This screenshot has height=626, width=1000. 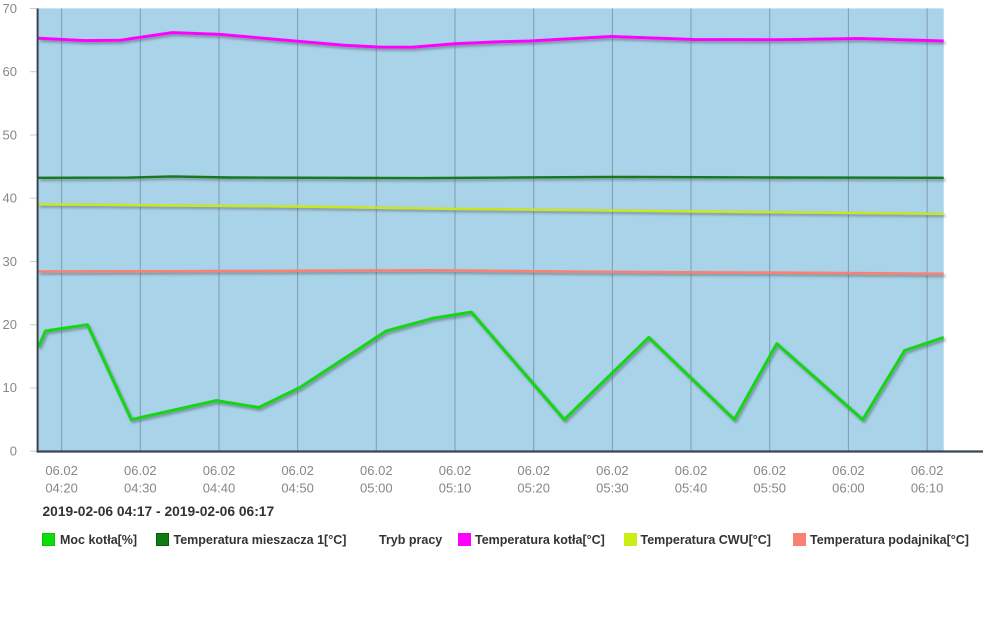 What do you see at coordinates (10, 324) in the screenshot?
I see `svg-text: 20` at bounding box center [10, 324].